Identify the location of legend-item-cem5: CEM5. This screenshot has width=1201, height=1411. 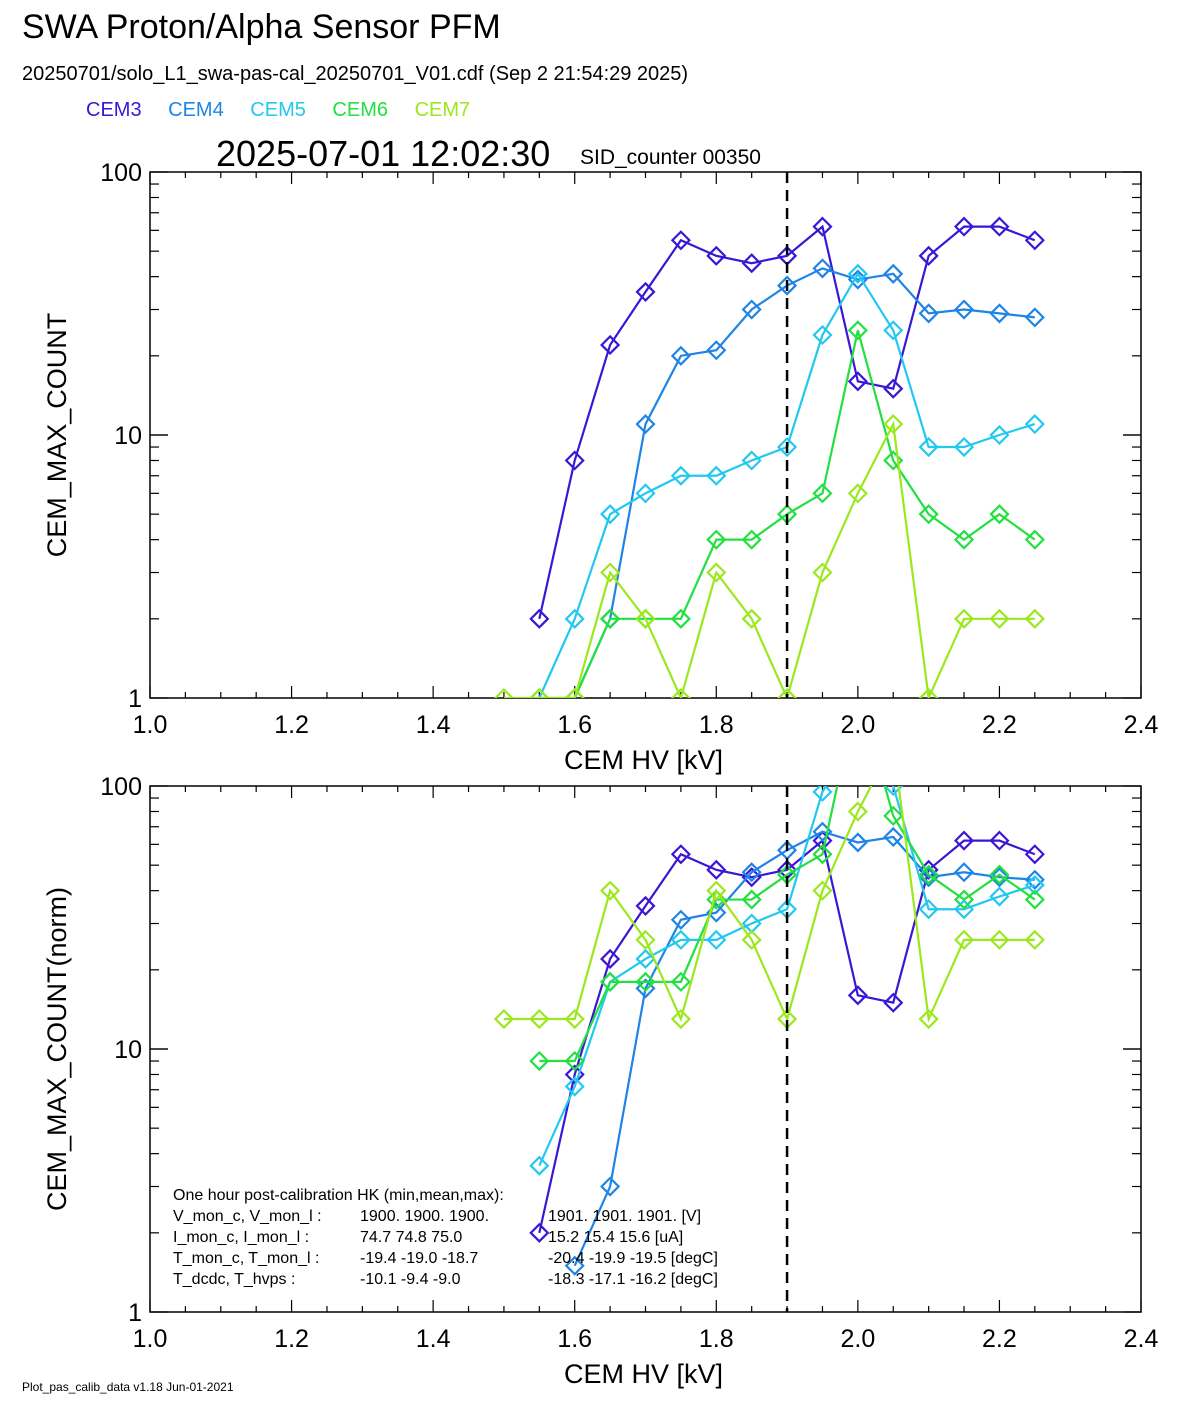
(278, 110).